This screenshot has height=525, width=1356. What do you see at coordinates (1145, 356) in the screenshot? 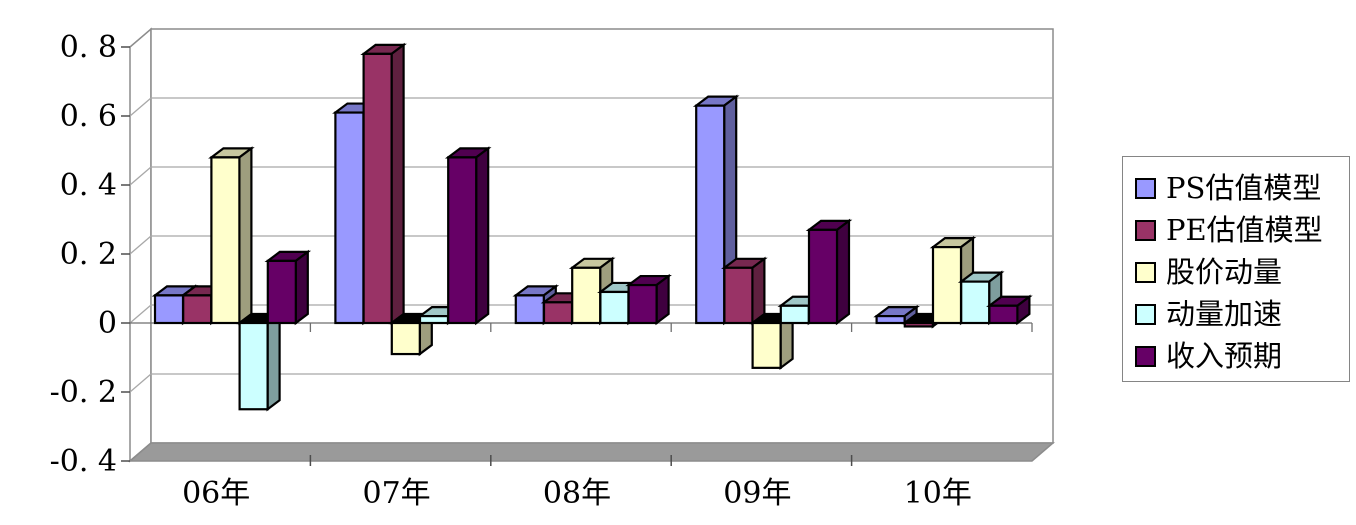
I see `legend-swatch-income-icon` at bounding box center [1145, 356].